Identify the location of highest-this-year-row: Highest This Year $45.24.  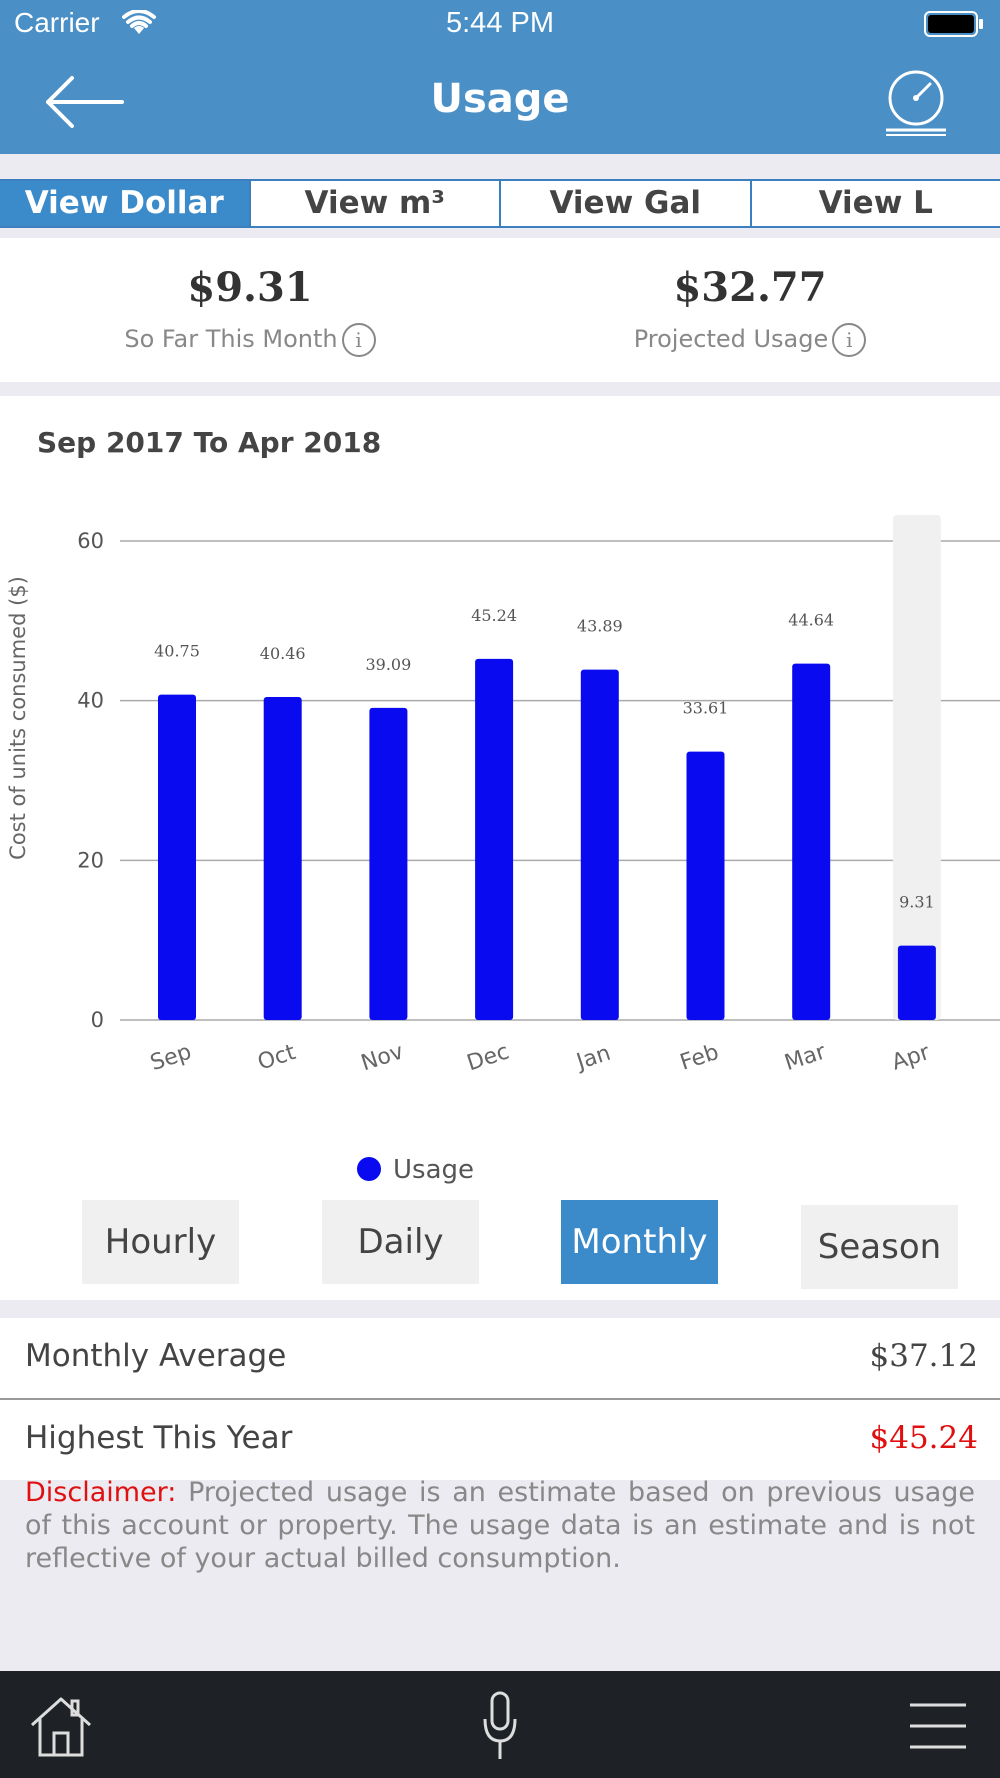
(500, 1440).